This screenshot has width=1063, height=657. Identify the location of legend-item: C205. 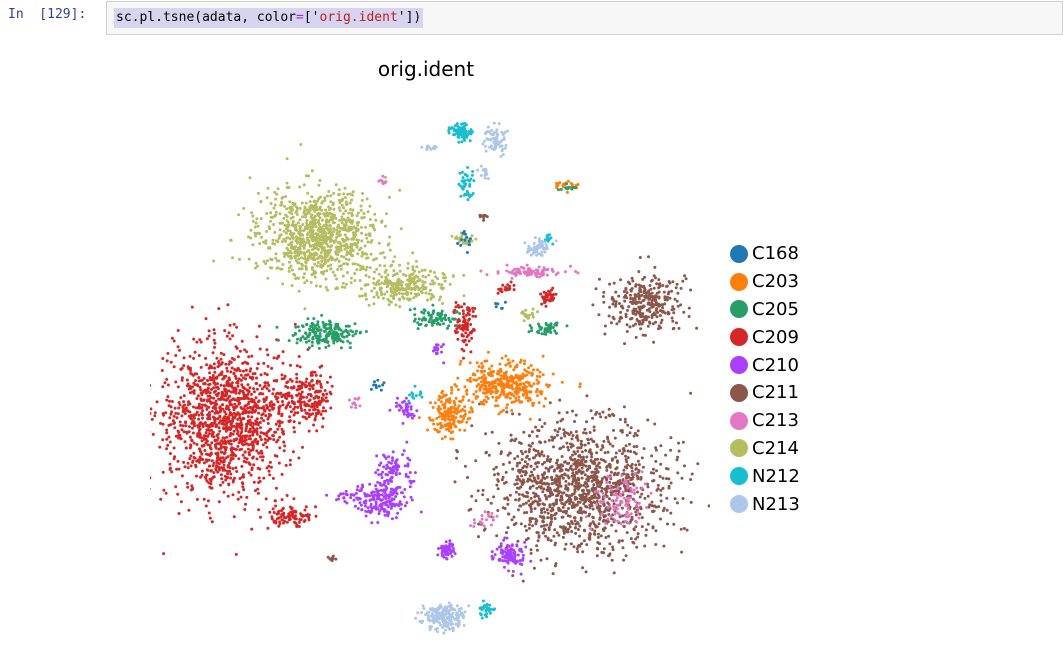
(765, 310).